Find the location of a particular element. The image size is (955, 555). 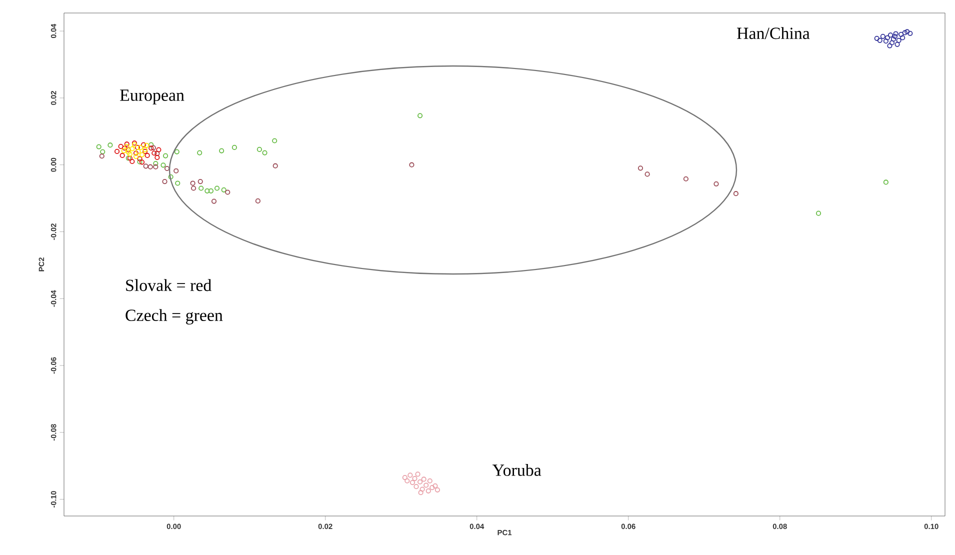

annotation: Han/China is located at coordinates (773, 33).